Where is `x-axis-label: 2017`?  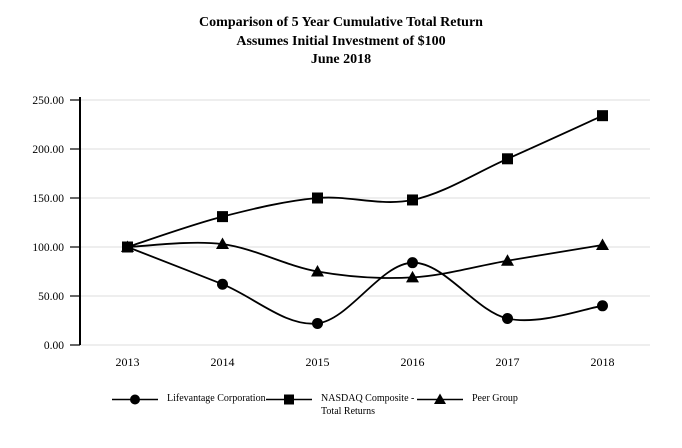 x-axis-label: 2017 is located at coordinates (508, 362).